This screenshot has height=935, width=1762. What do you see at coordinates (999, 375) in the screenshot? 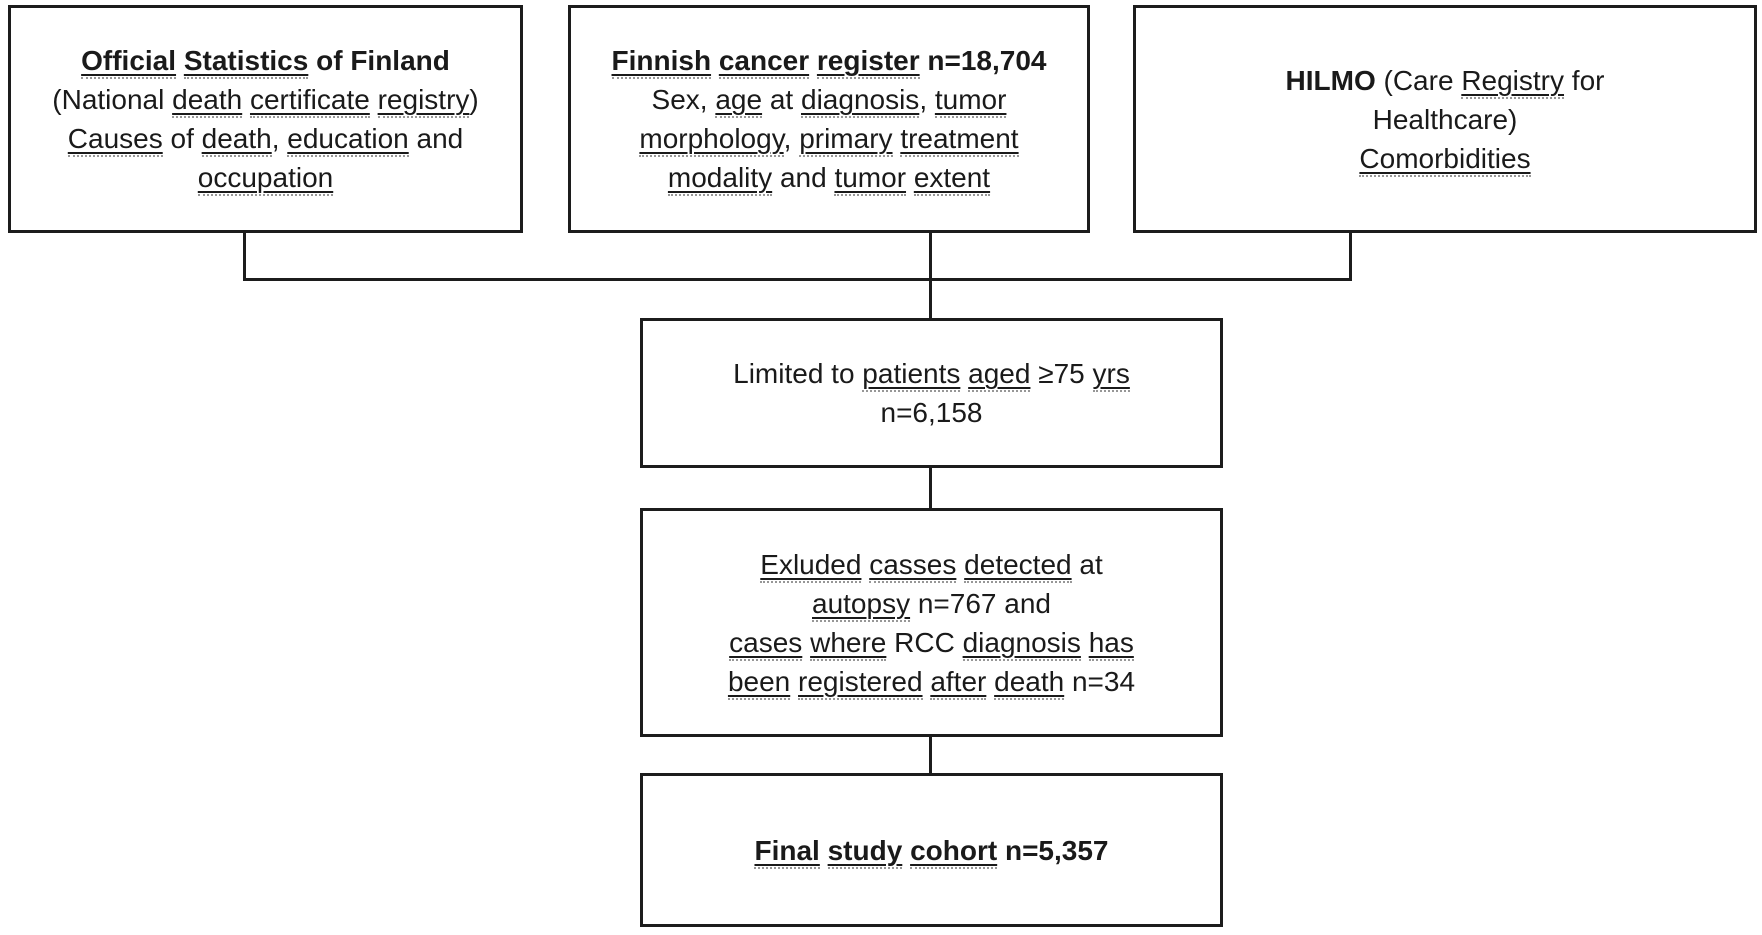
I see `underlined-text-segment: aged` at bounding box center [999, 375].